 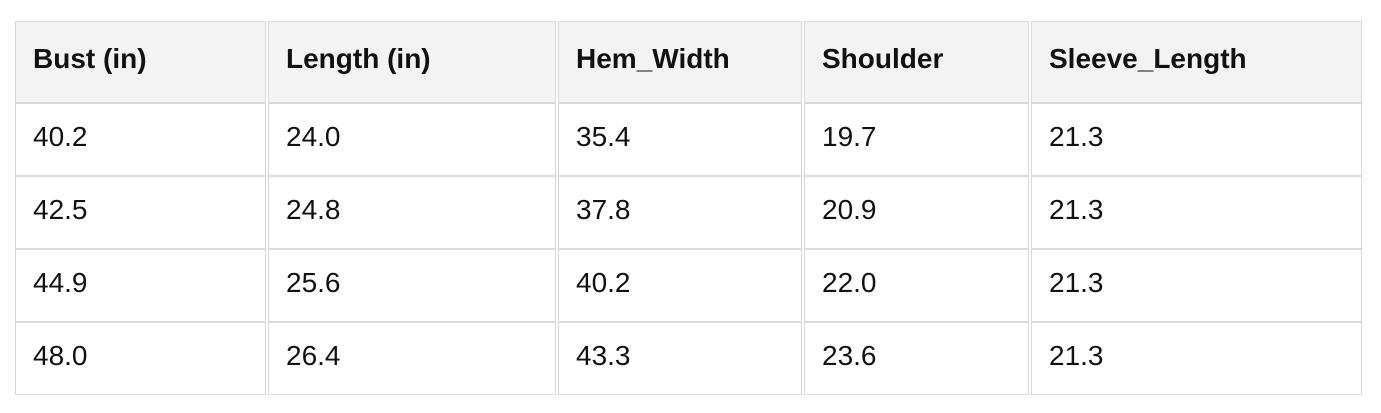 What do you see at coordinates (412, 285) in the screenshot?
I see `table-cell: 25.6` at bounding box center [412, 285].